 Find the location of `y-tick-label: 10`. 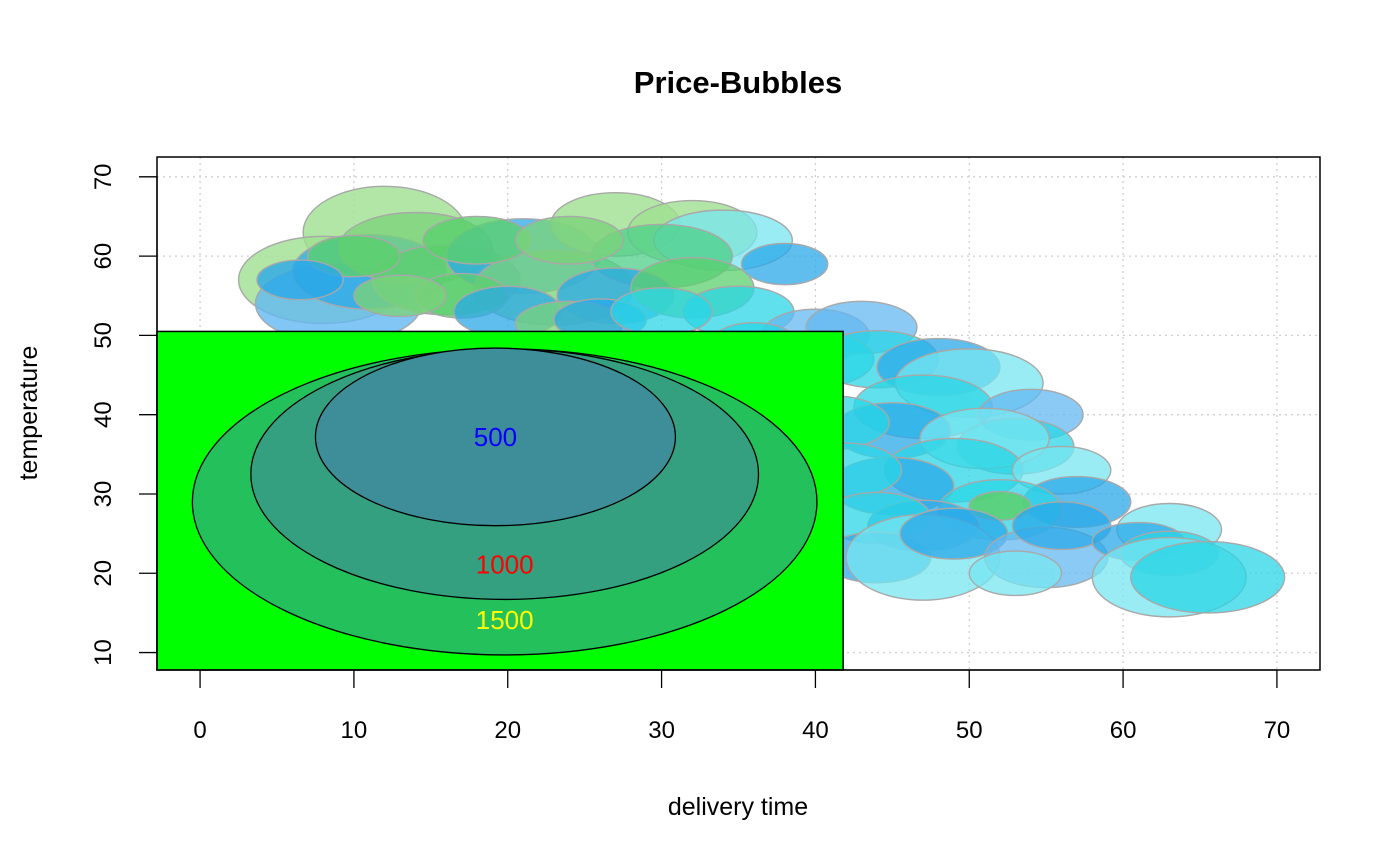

y-tick-label: 10 is located at coordinates (103, 652).